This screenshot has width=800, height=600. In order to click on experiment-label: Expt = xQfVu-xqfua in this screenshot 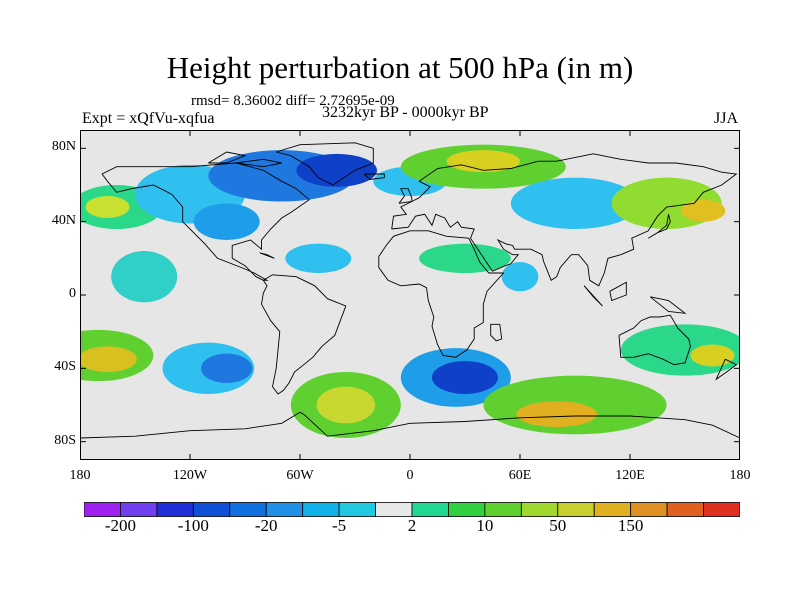, I will do `click(148, 118)`.